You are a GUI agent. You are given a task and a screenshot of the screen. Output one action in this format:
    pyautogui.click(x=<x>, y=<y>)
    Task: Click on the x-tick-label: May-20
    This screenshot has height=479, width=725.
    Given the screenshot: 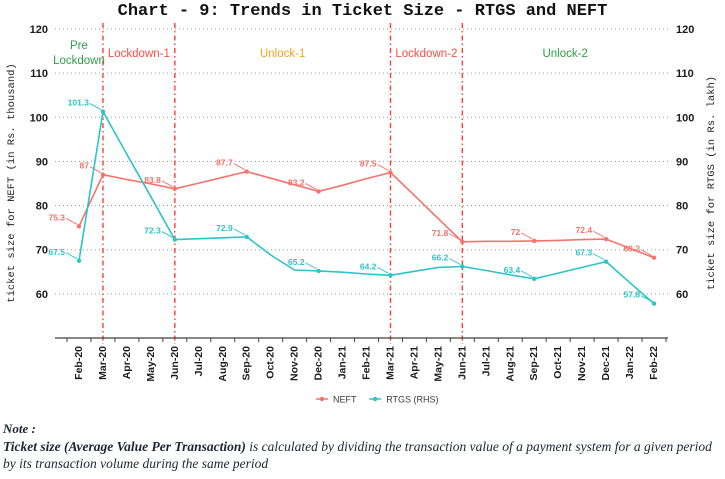 What is the action you would take?
    pyautogui.click(x=151, y=364)
    